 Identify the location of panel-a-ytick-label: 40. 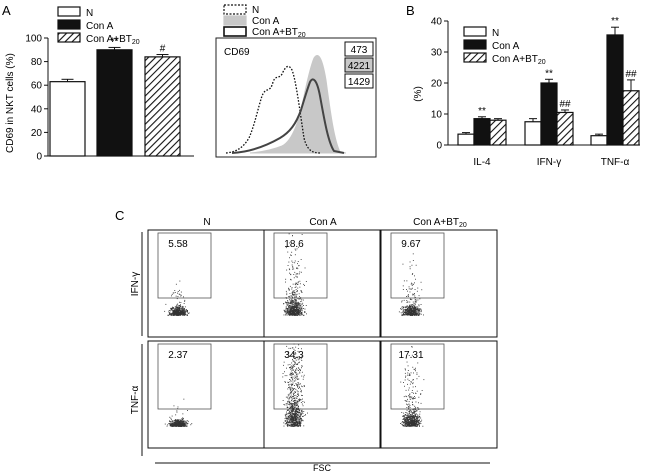
(37, 109).